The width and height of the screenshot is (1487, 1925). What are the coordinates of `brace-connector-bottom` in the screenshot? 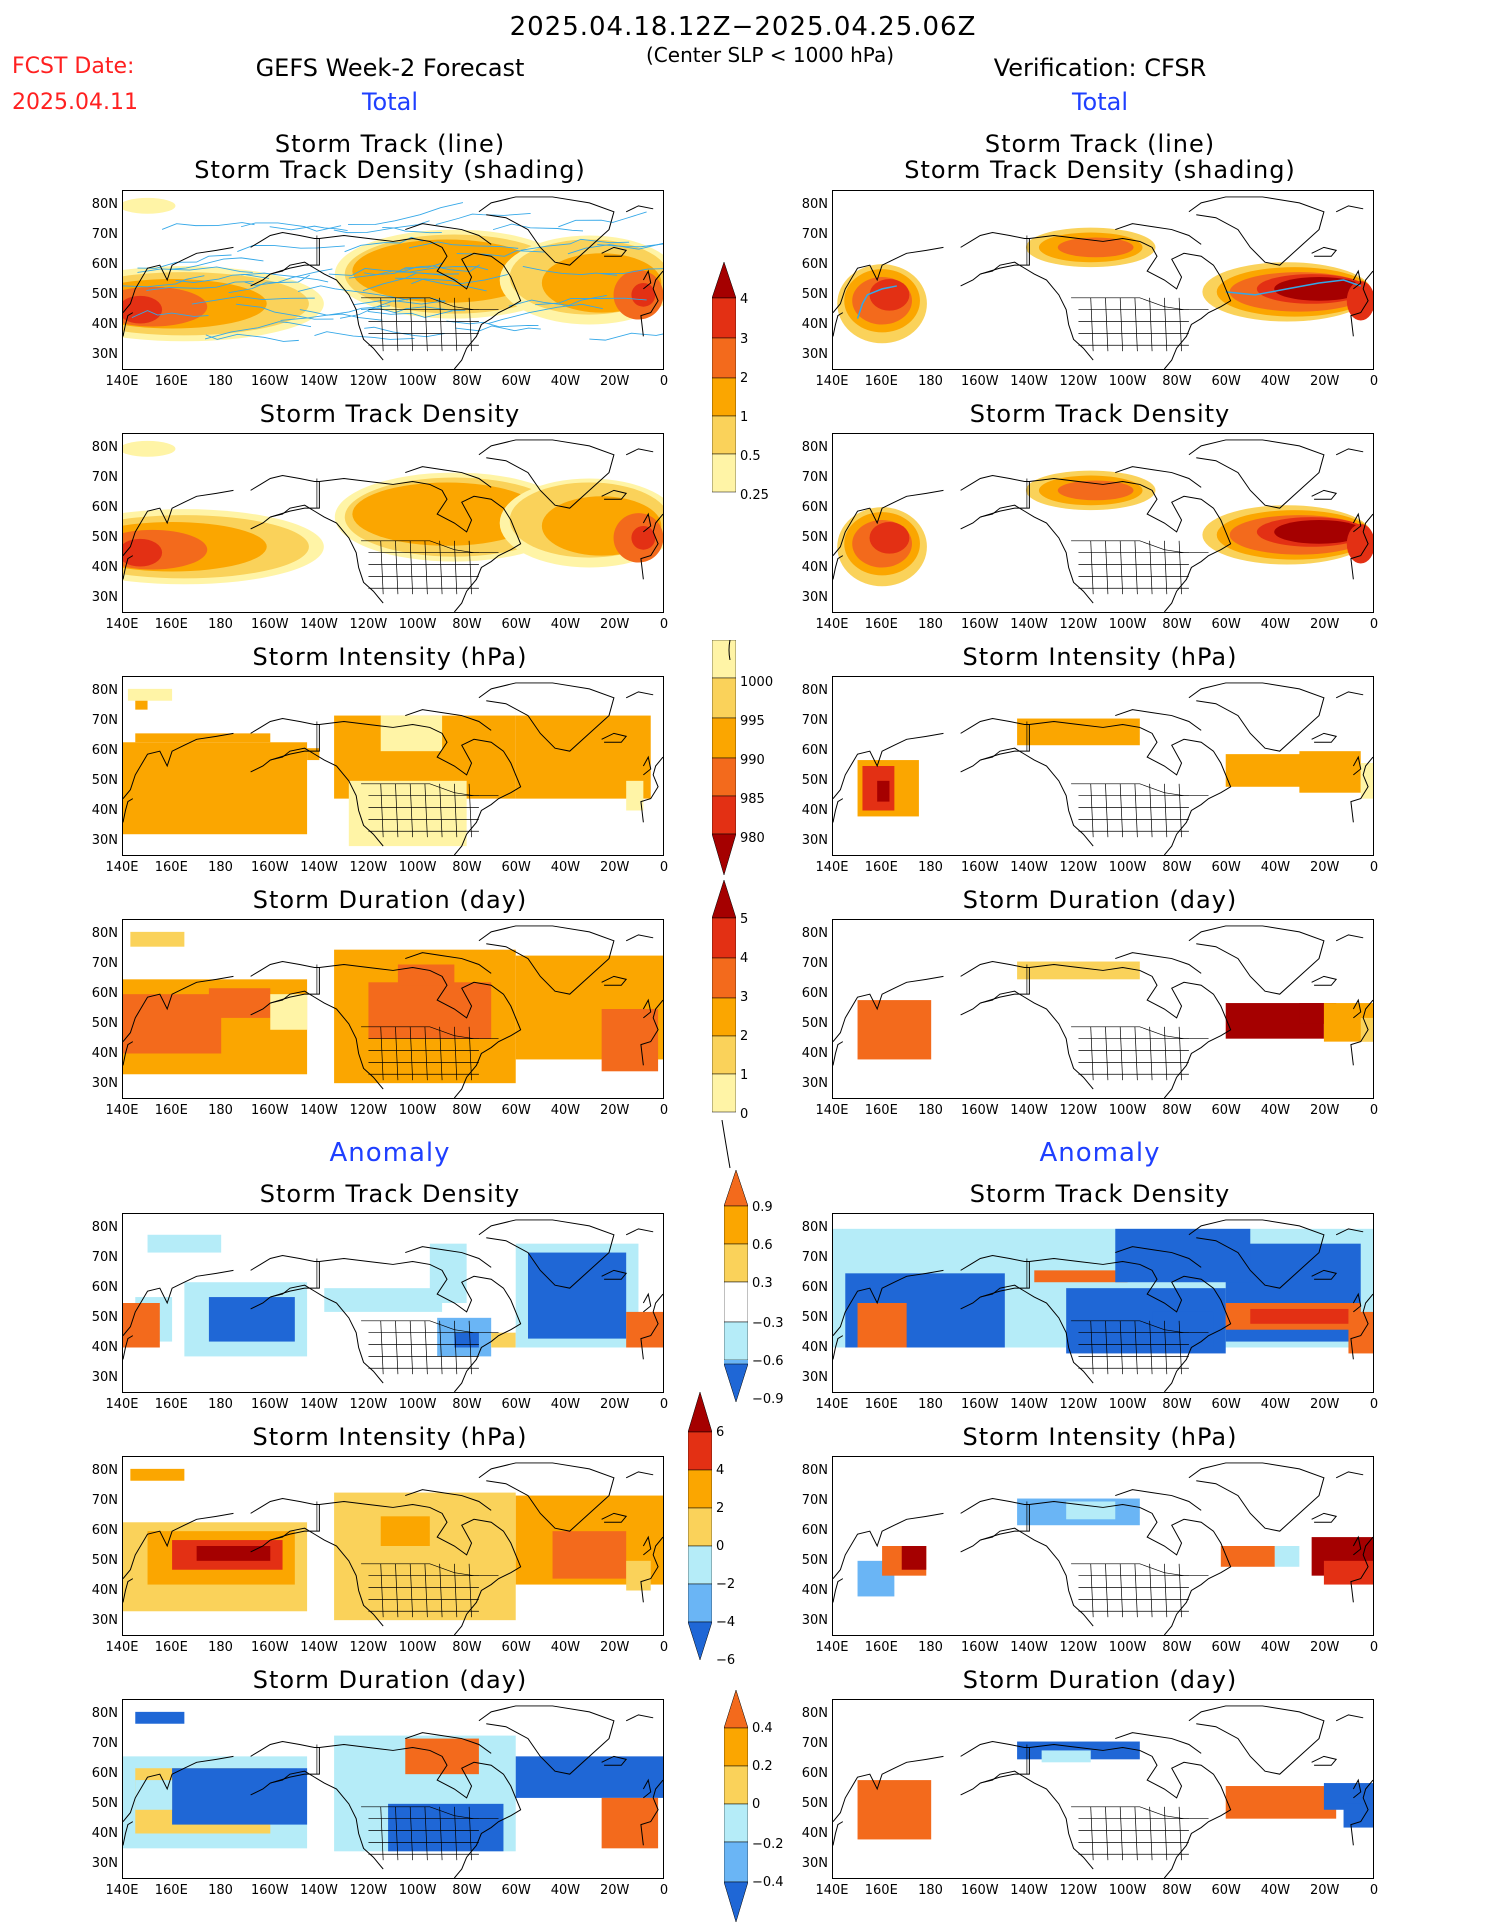 It's located at (726, 1144).